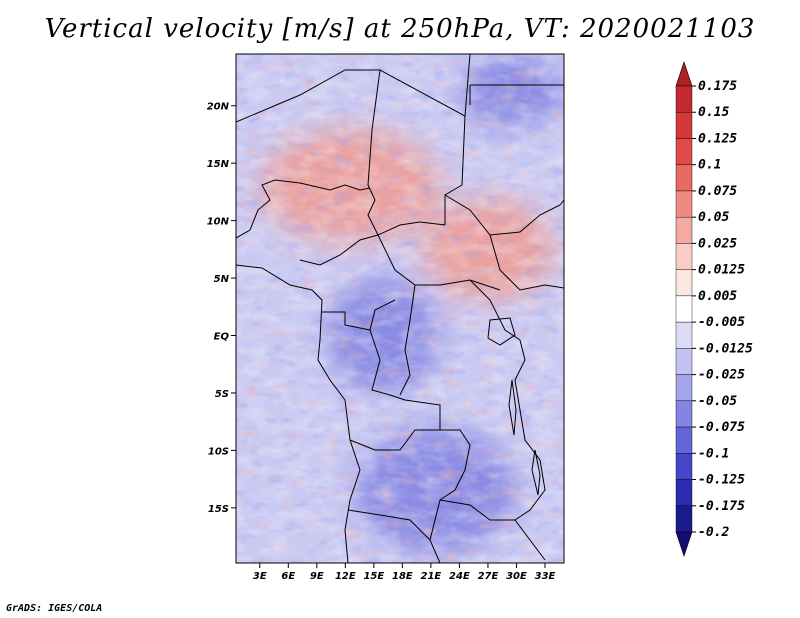 This screenshot has height=618, width=800. Describe the element at coordinates (488, 576) in the screenshot. I see `x-tick-label: 27E` at that location.